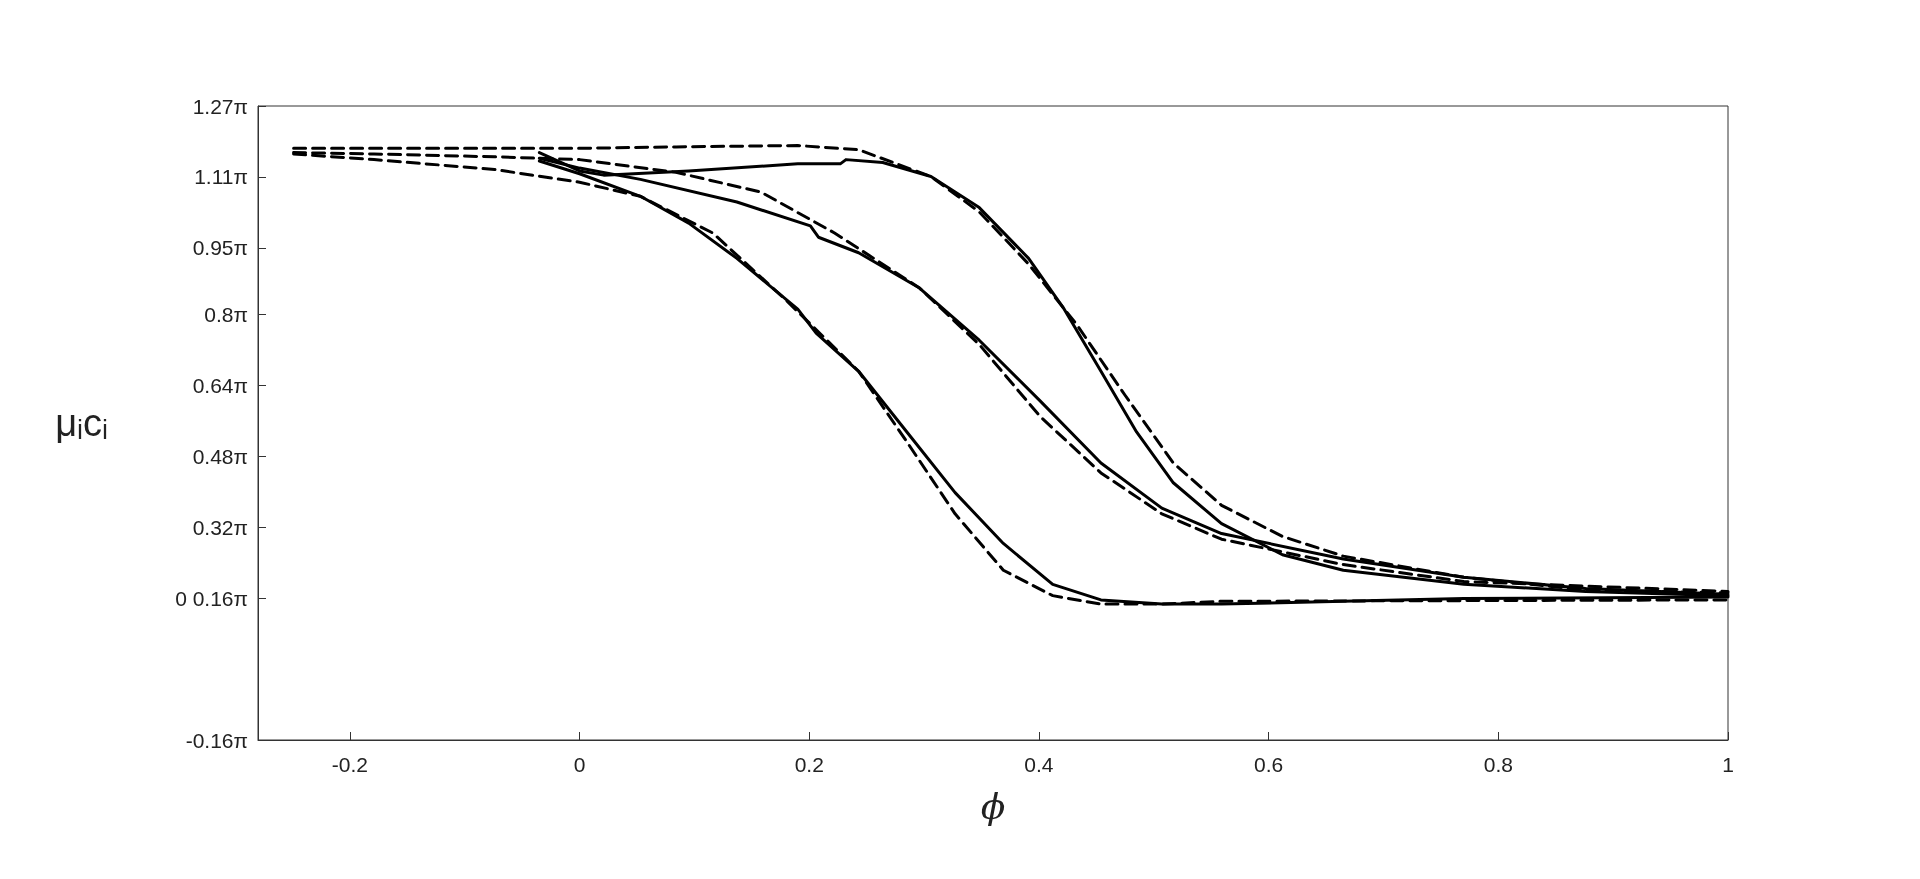 Image resolution: width=1920 pixels, height=879 pixels. Describe the element at coordinates (1498, 764) in the screenshot. I see `x-tick-label: 0.8` at that location.